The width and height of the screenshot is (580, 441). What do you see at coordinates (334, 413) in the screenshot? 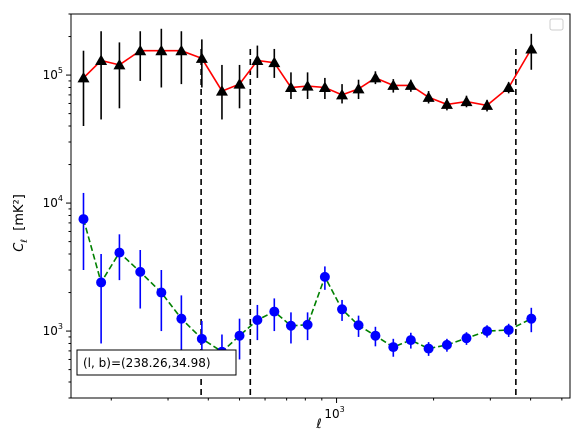
I see `x-tick-label: 103` at bounding box center [334, 413].